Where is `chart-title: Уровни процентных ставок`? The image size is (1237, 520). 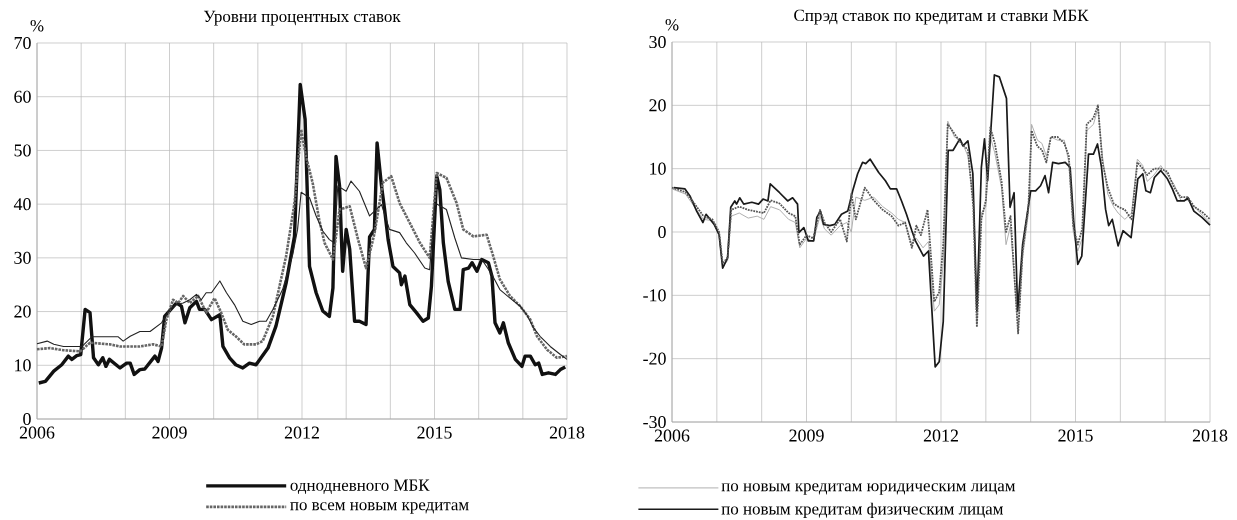
chart-title: Уровни процентных ставок is located at coordinates (302, 18).